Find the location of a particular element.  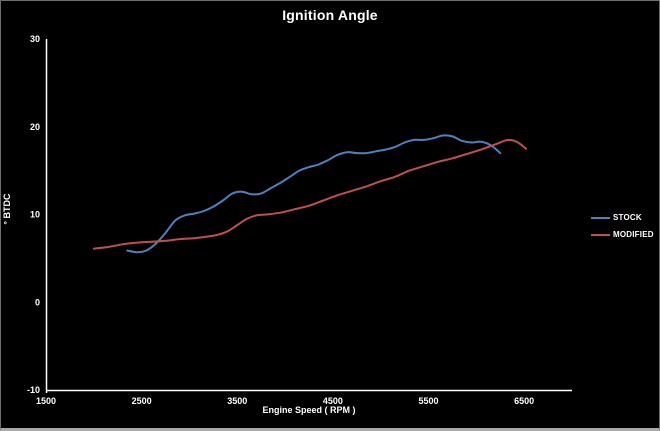

modified-line-swatch is located at coordinates (600, 234).